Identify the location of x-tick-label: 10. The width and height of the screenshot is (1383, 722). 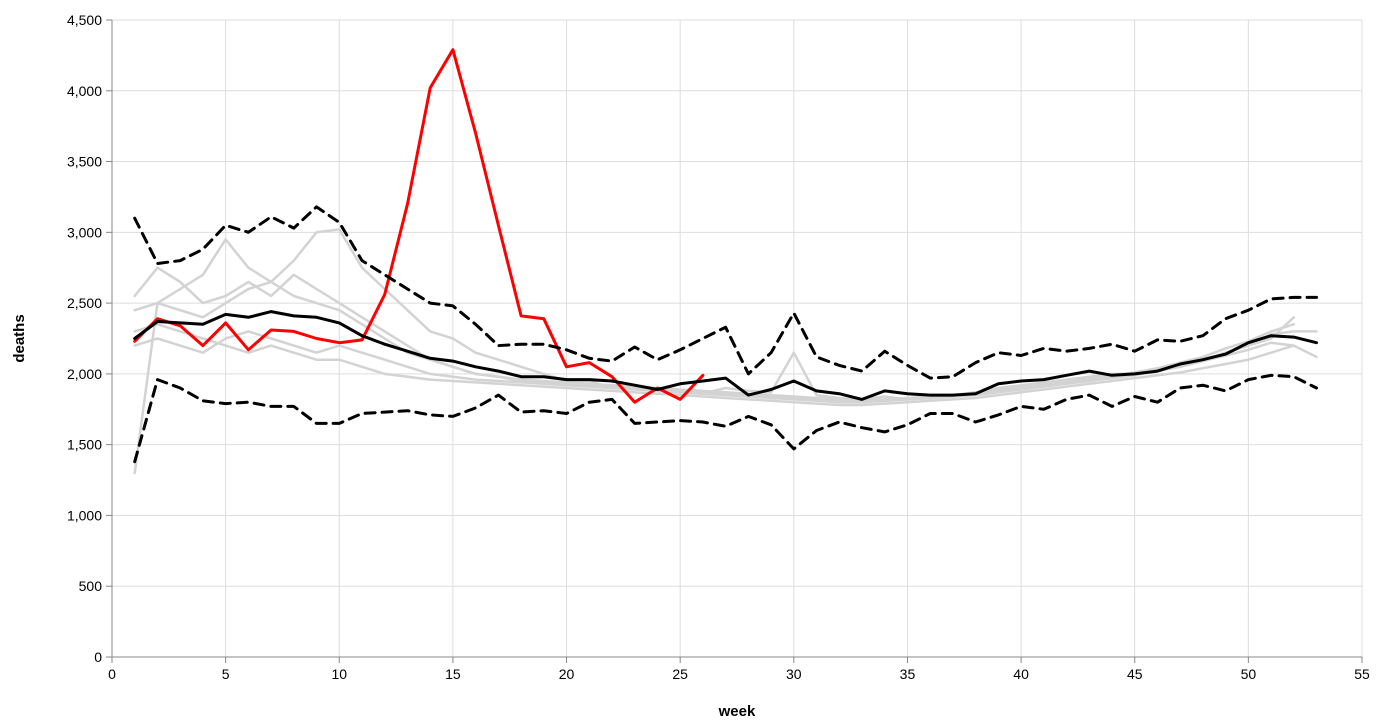
(339, 674).